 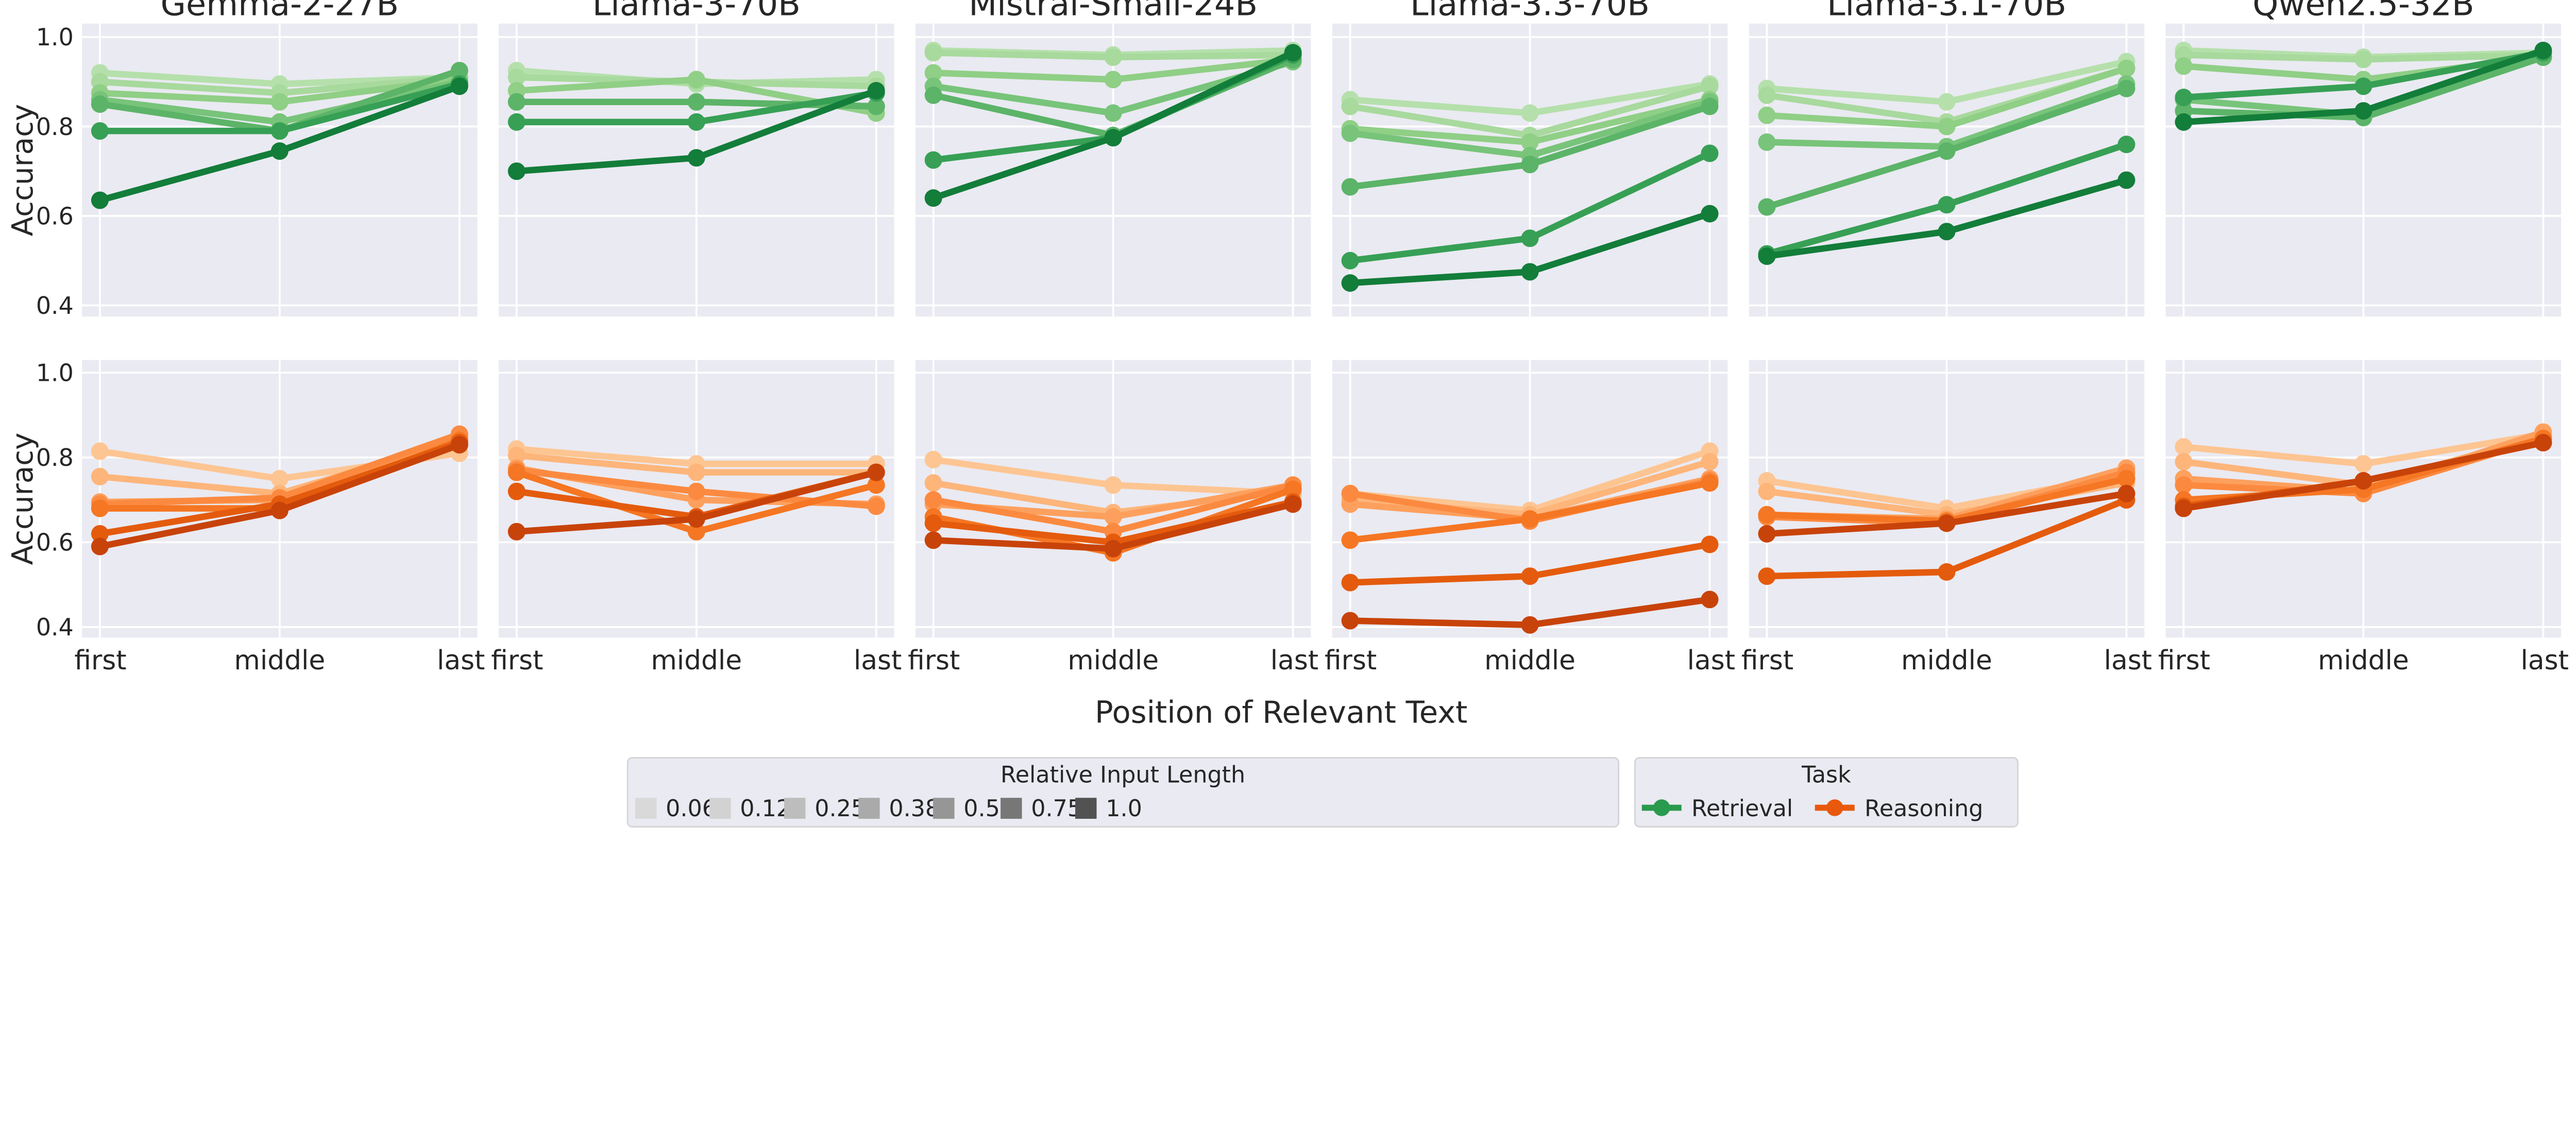 I want to click on series-retrieval-0.25, so click(x=1947, y=97).